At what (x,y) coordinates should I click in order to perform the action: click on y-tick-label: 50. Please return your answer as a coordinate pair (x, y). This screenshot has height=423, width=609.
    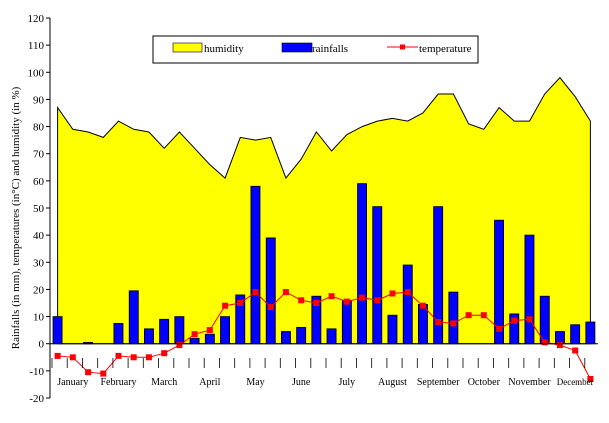
    Looking at the image, I should click on (39, 209).